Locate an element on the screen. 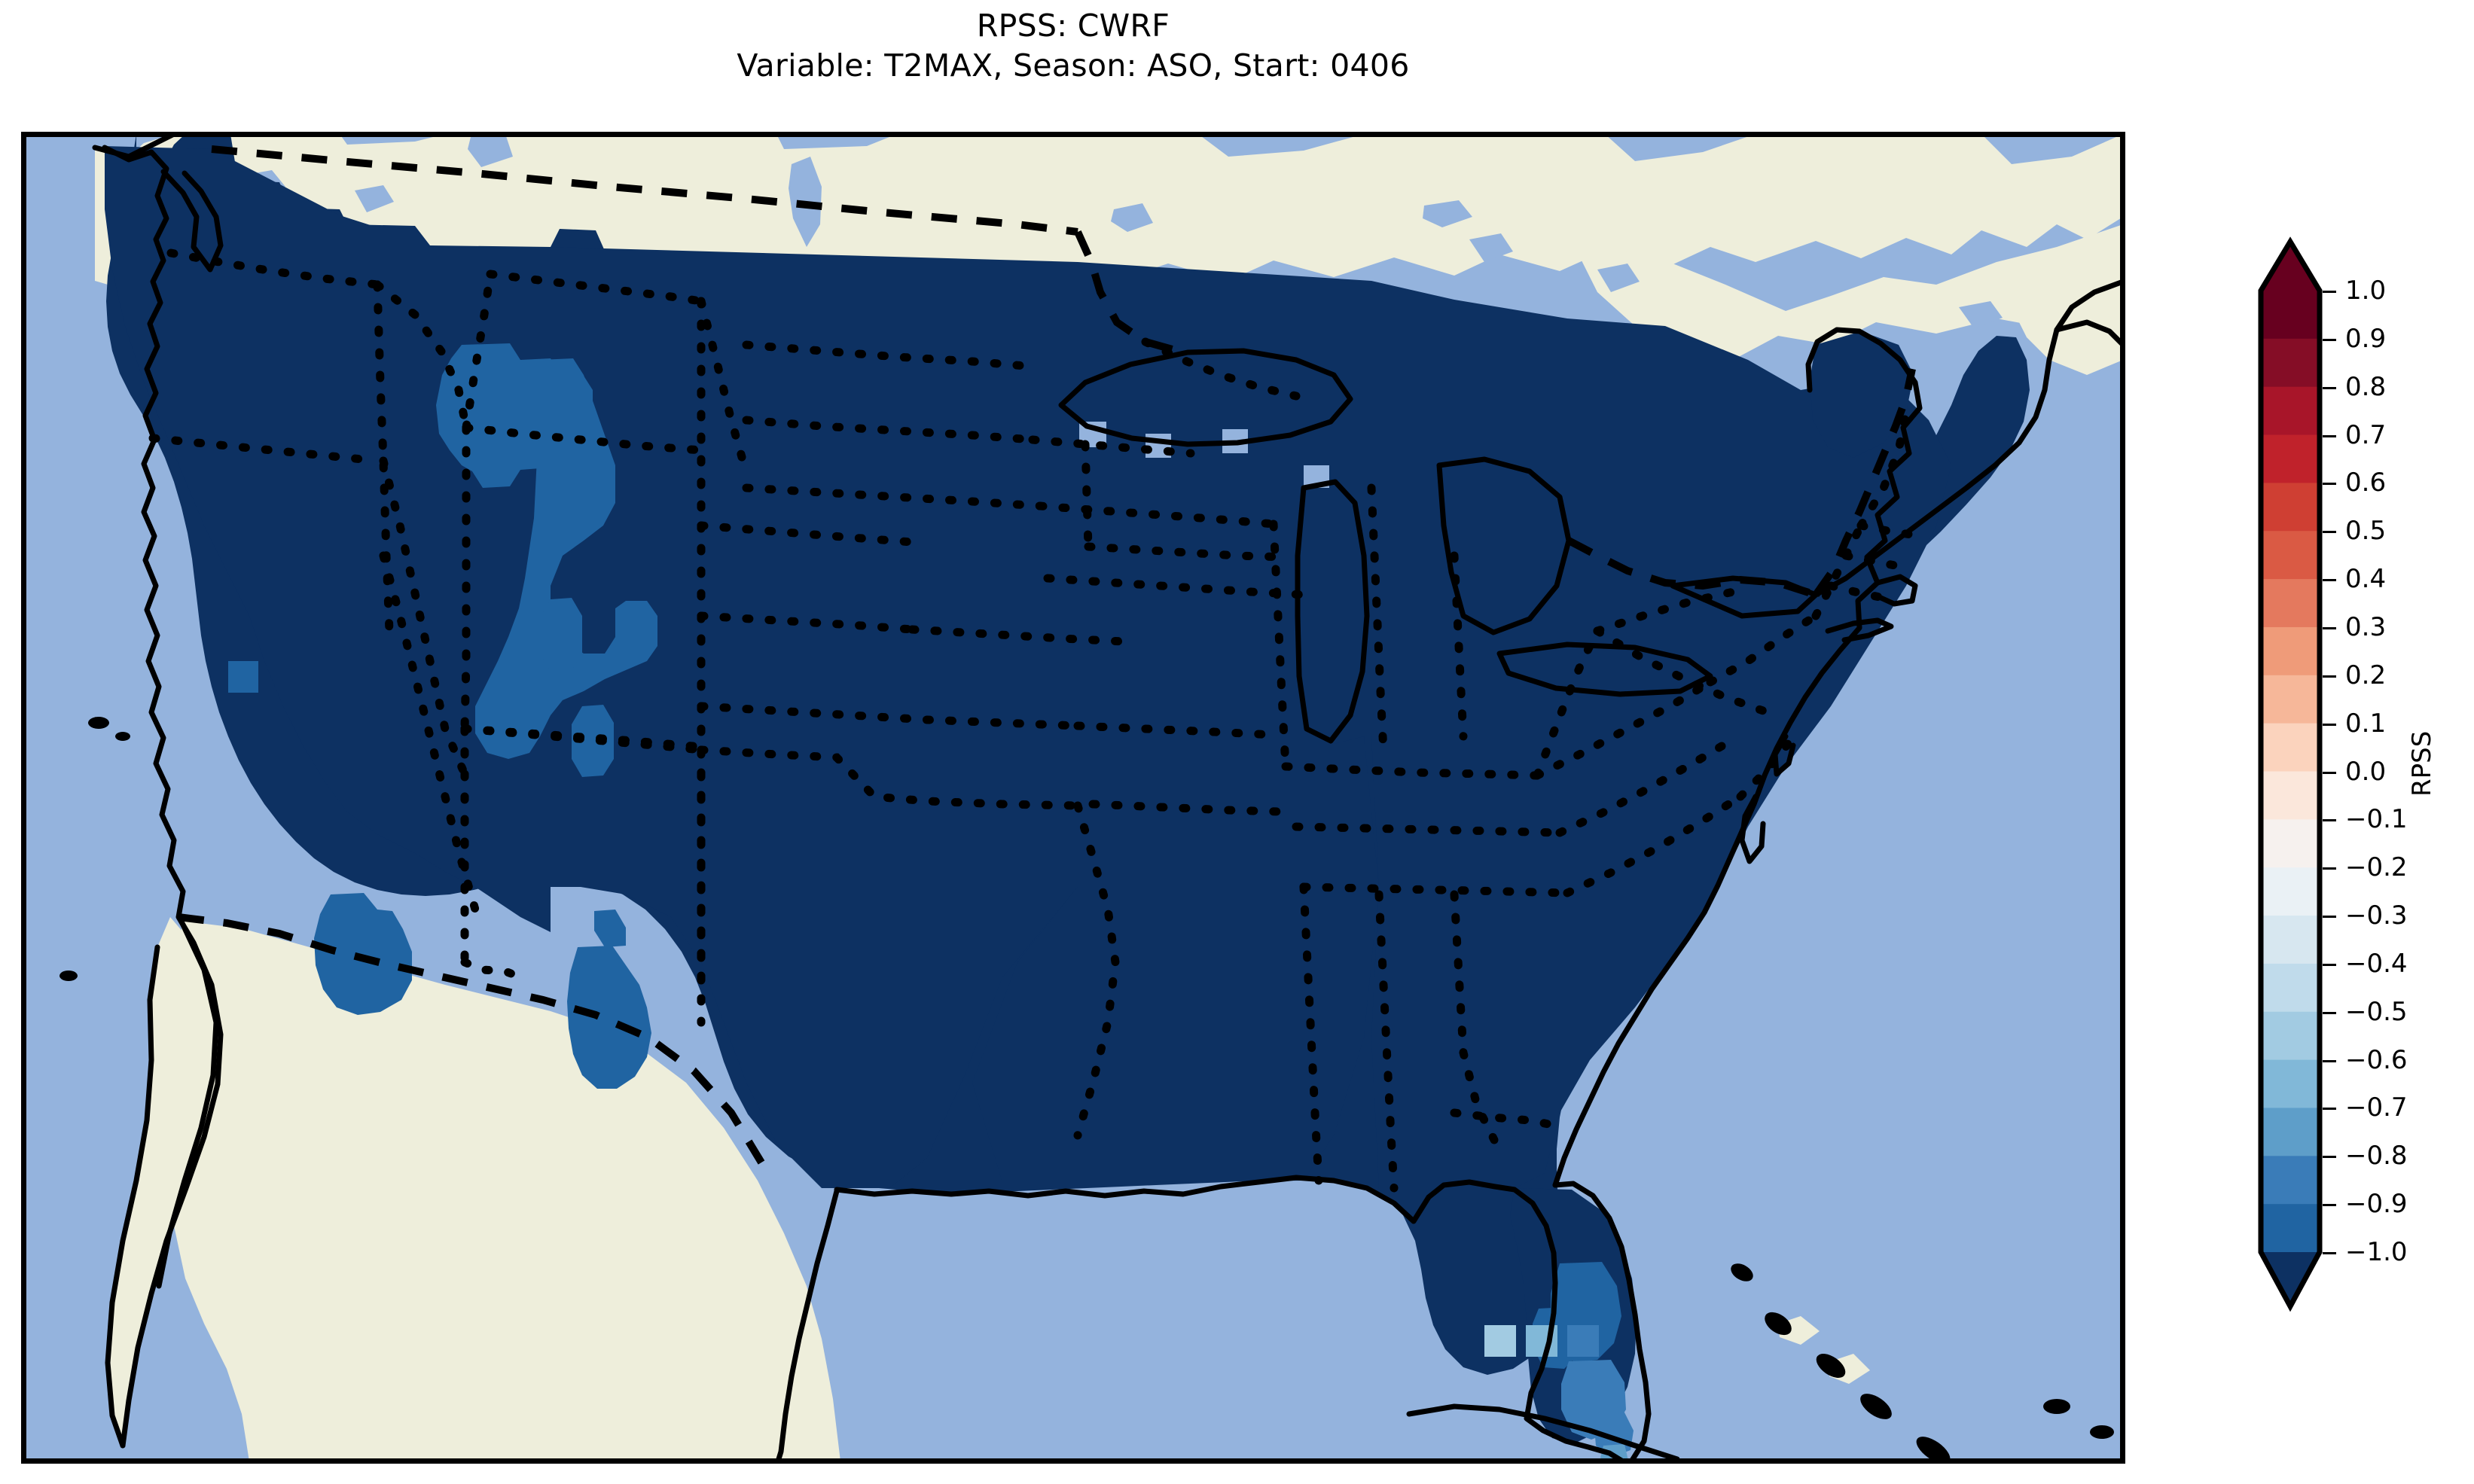 This screenshot has height=1484, width=2474. rpss-conus-central is located at coordinates (814, 717).